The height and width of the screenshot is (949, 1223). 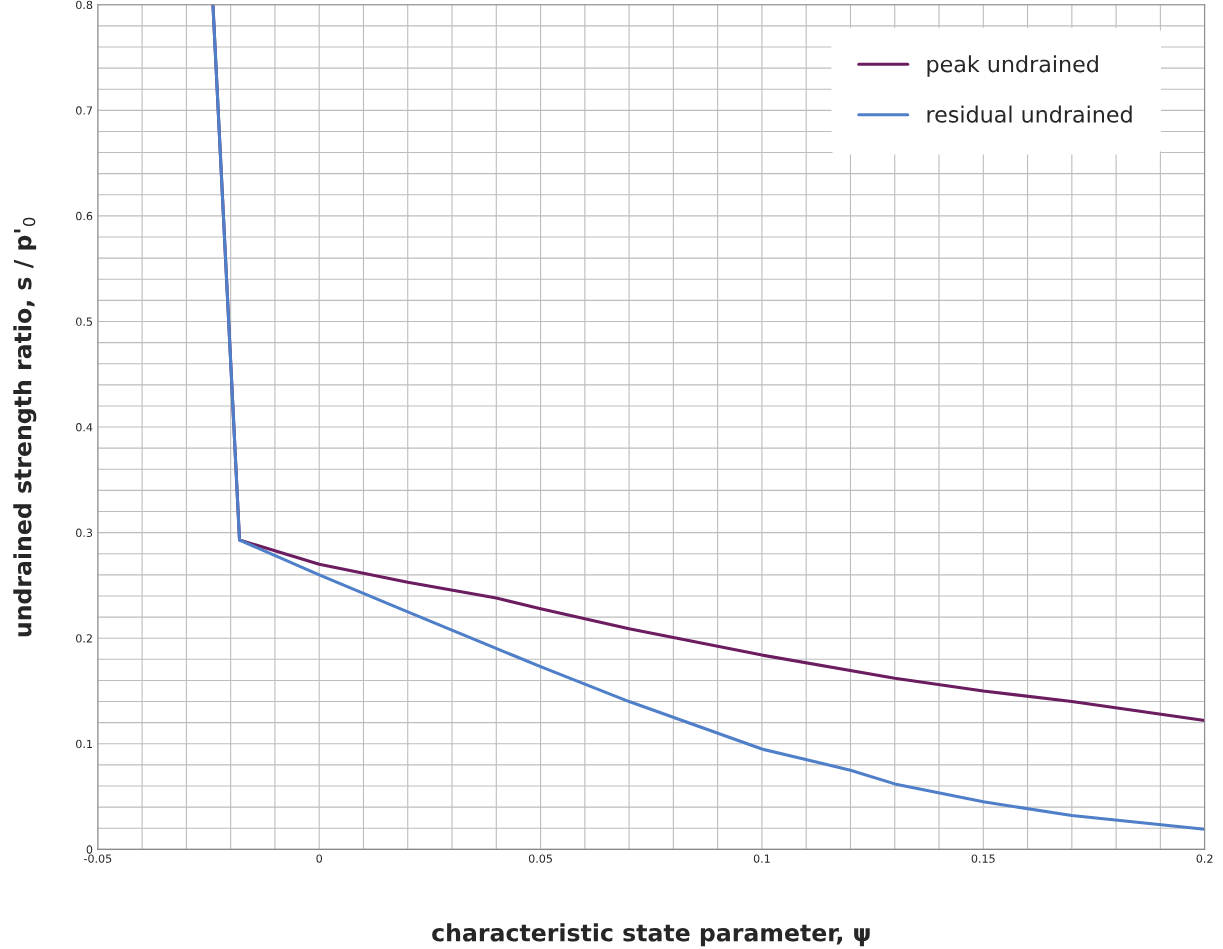 I want to click on y-tick-label: 0.4, so click(x=84, y=427).